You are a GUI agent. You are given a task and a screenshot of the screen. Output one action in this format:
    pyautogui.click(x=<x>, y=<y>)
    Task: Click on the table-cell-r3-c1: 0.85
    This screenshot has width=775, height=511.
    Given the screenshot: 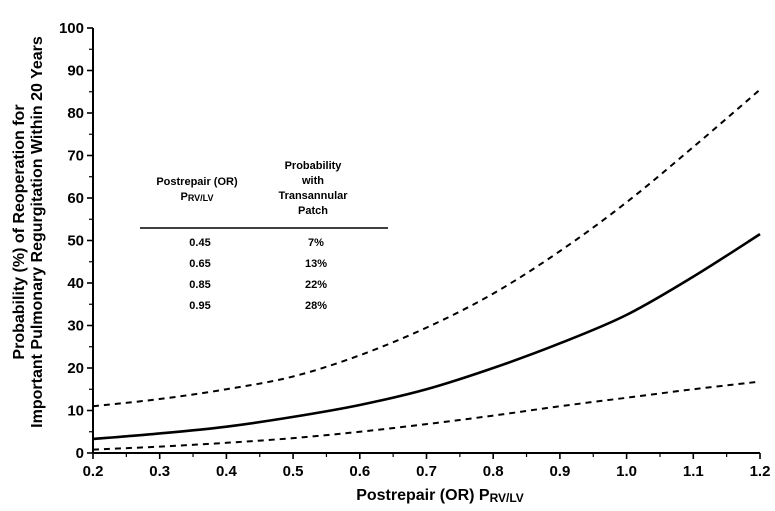 What is the action you would take?
    pyautogui.click(x=199, y=285)
    